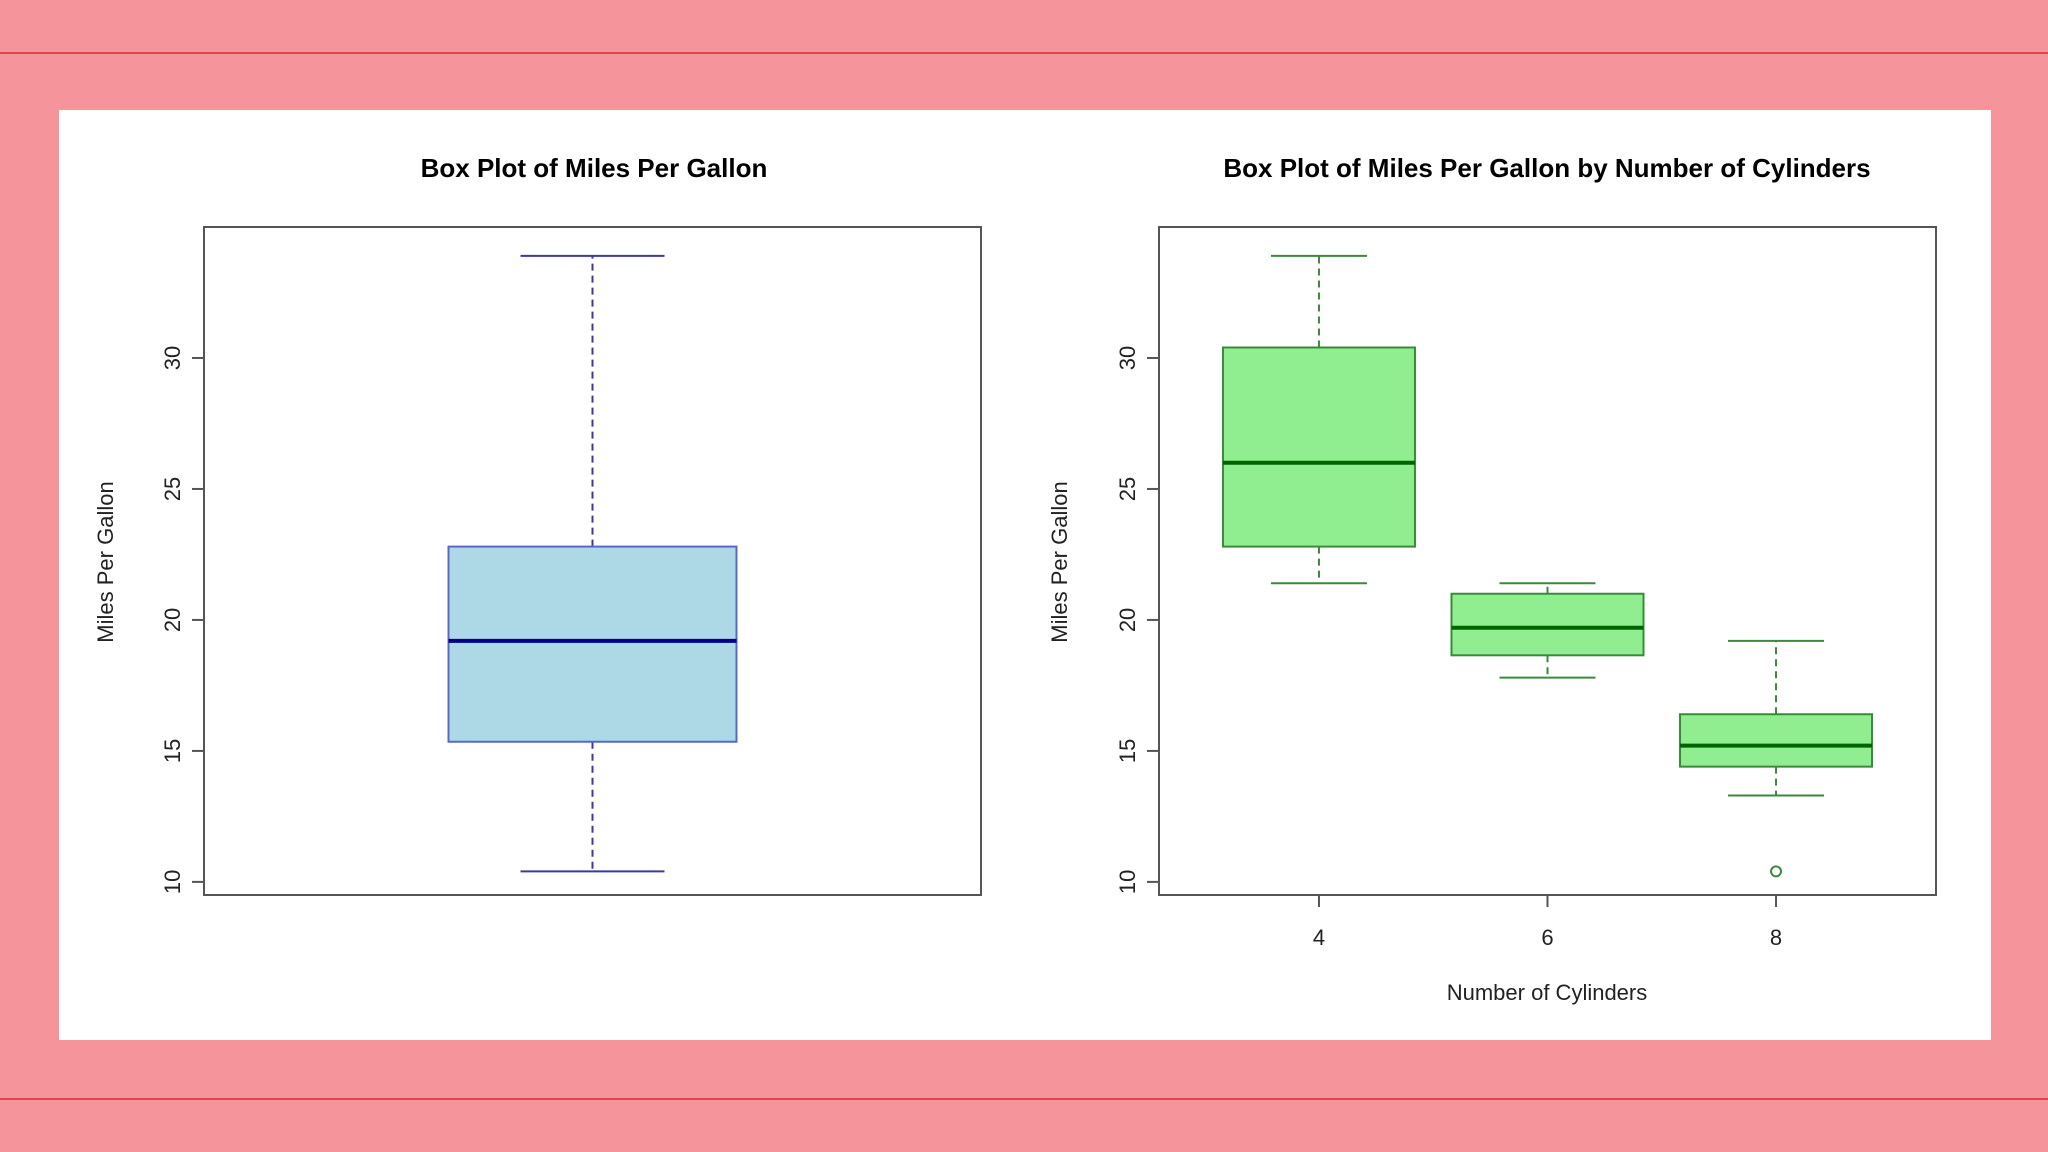 The width and height of the screenshot is (2048, 1152). I want to click on outlier-point, so click(1776, 871).